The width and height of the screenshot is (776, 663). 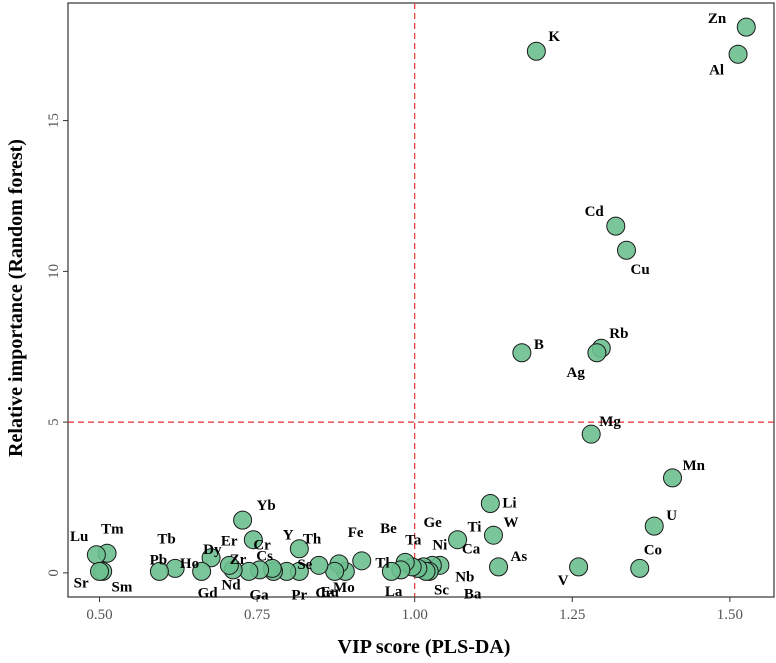 What do you see at coordinates (100, 571) in the screenshot?
I see `data-point-sm` at bounding box center [100, 571].